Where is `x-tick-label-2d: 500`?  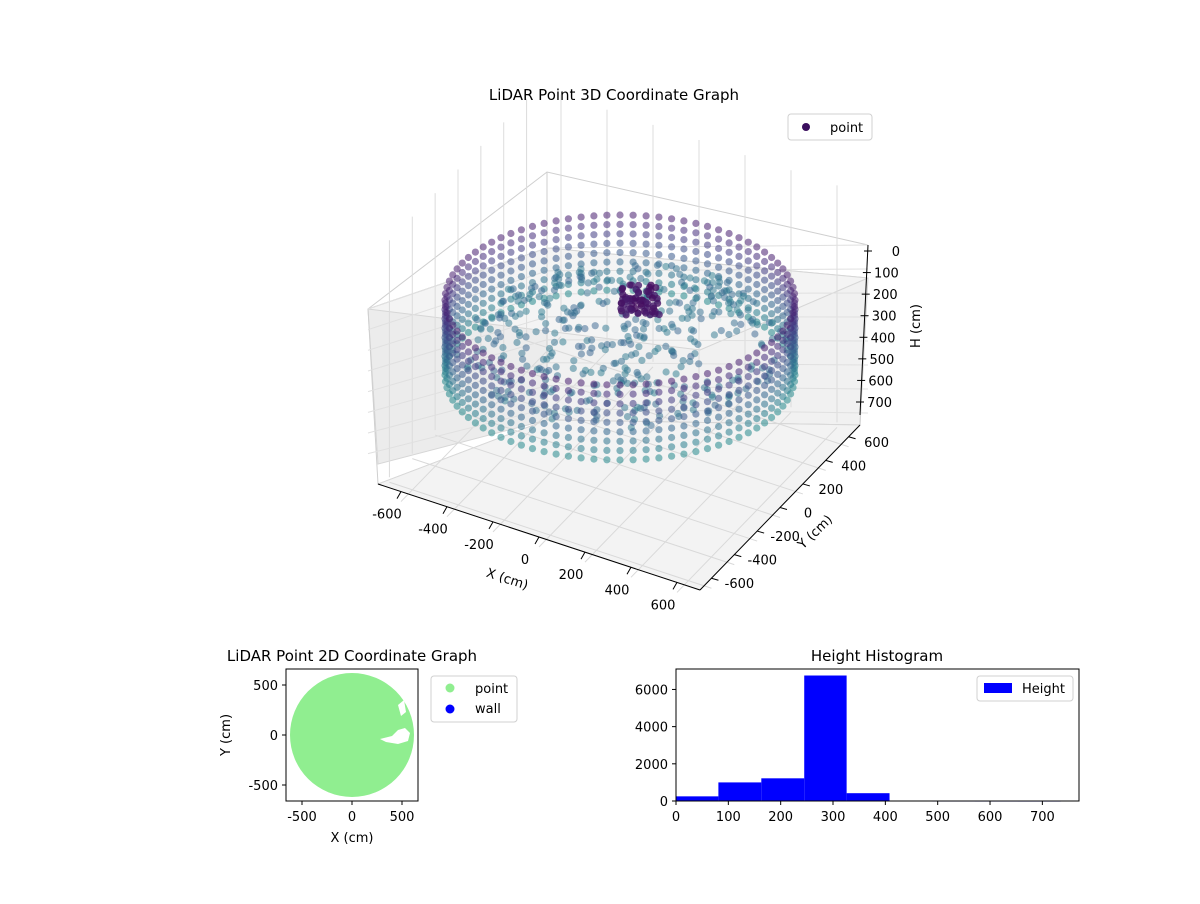 x-tick-label-2d: 500 is located at coordinates (402, 817).